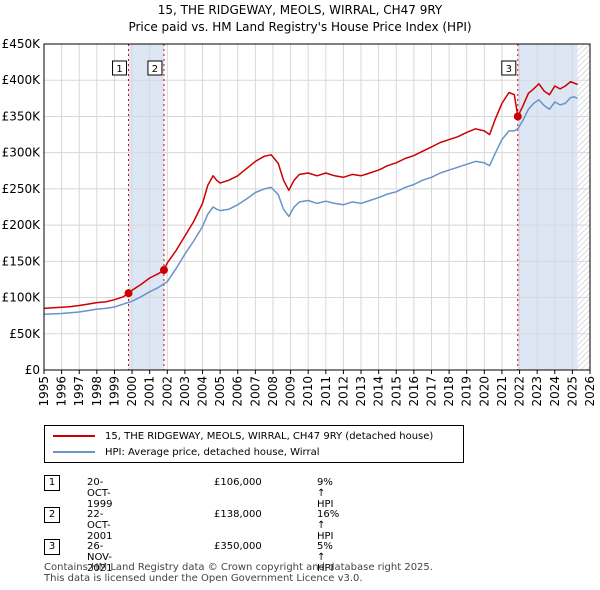  I want to click on transaction-number: 1, so click(52, 483).